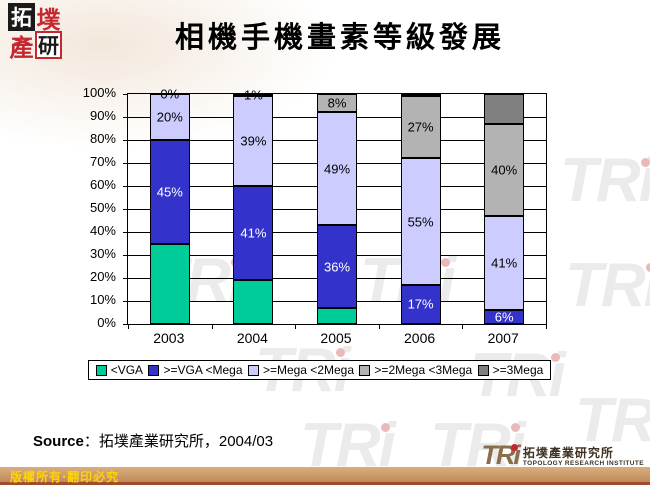  Describe the element at coordinates (339, 37) in the screenshot. I see `page-title: 相機手機畫素等級發展` at that location.